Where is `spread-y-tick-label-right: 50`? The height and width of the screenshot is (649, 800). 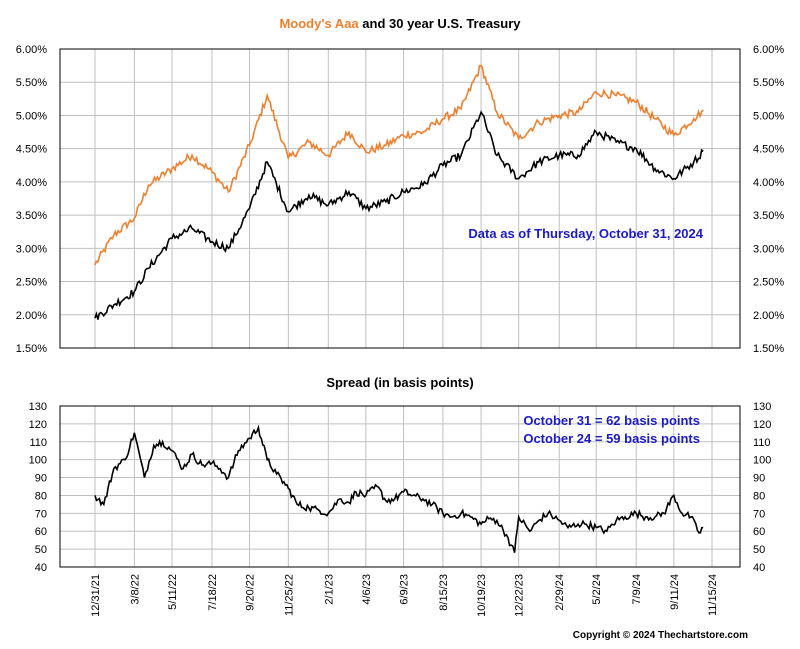
spread-y-tick-label-right: 50 is located at coordinates (759, 550).